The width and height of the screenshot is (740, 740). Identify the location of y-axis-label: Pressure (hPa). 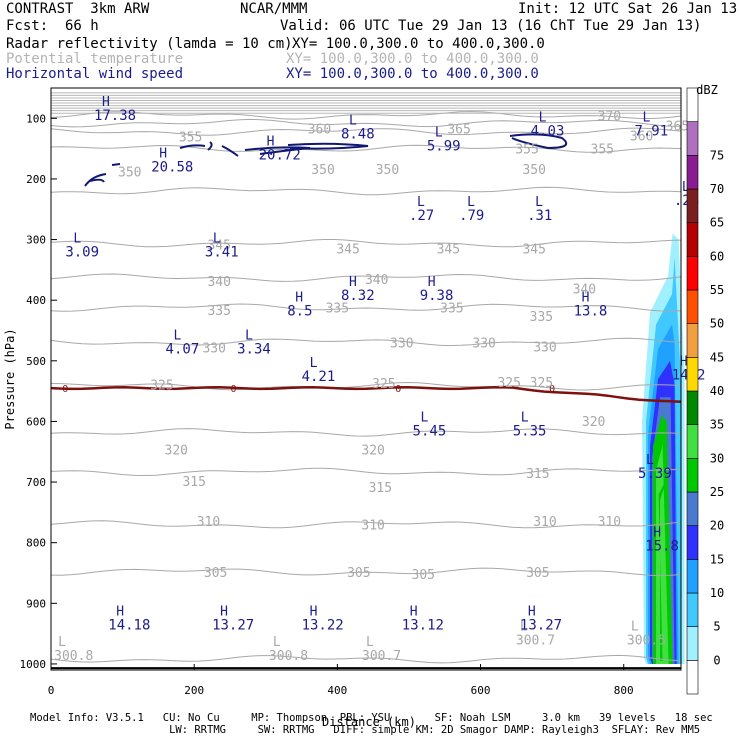
(10, 378).